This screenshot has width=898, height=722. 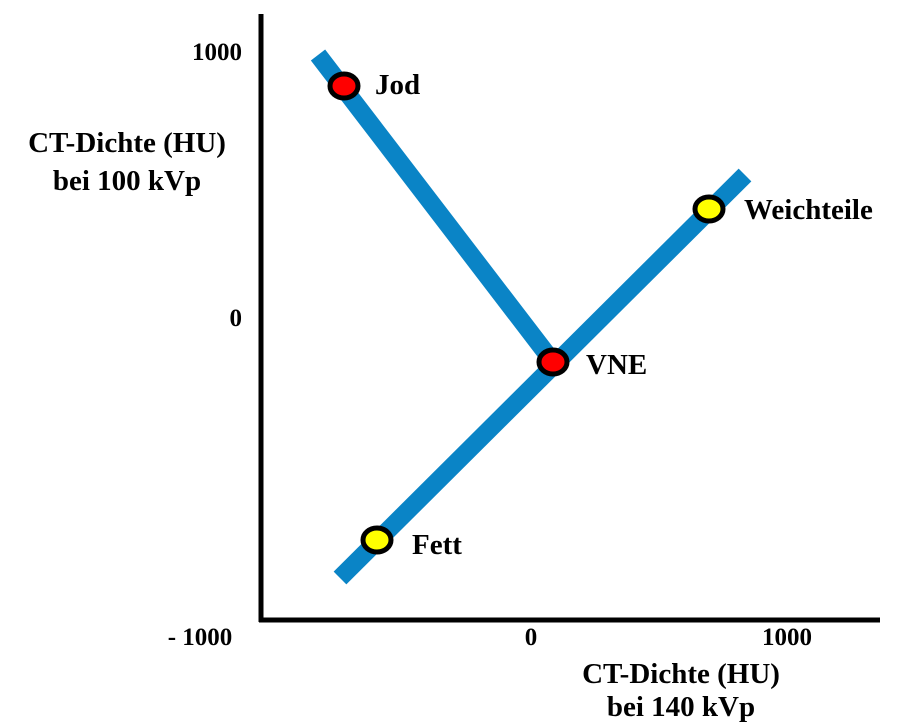 I want to click on weichteile-marker, so click(x=709, y=209).